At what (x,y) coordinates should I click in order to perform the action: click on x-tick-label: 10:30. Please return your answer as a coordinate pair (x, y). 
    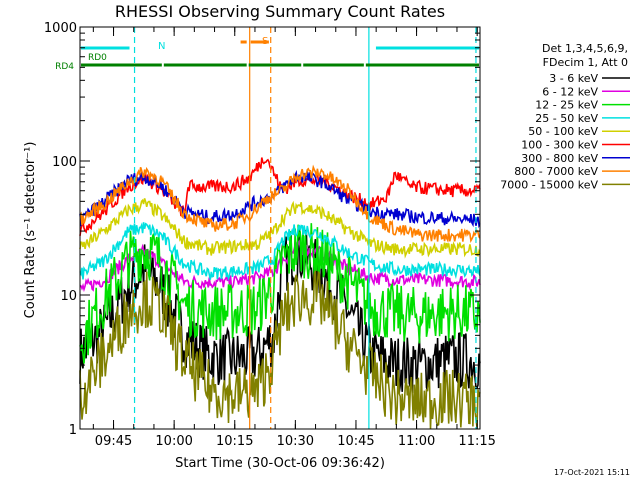
    Looking at the image, I should click on (295, 441).